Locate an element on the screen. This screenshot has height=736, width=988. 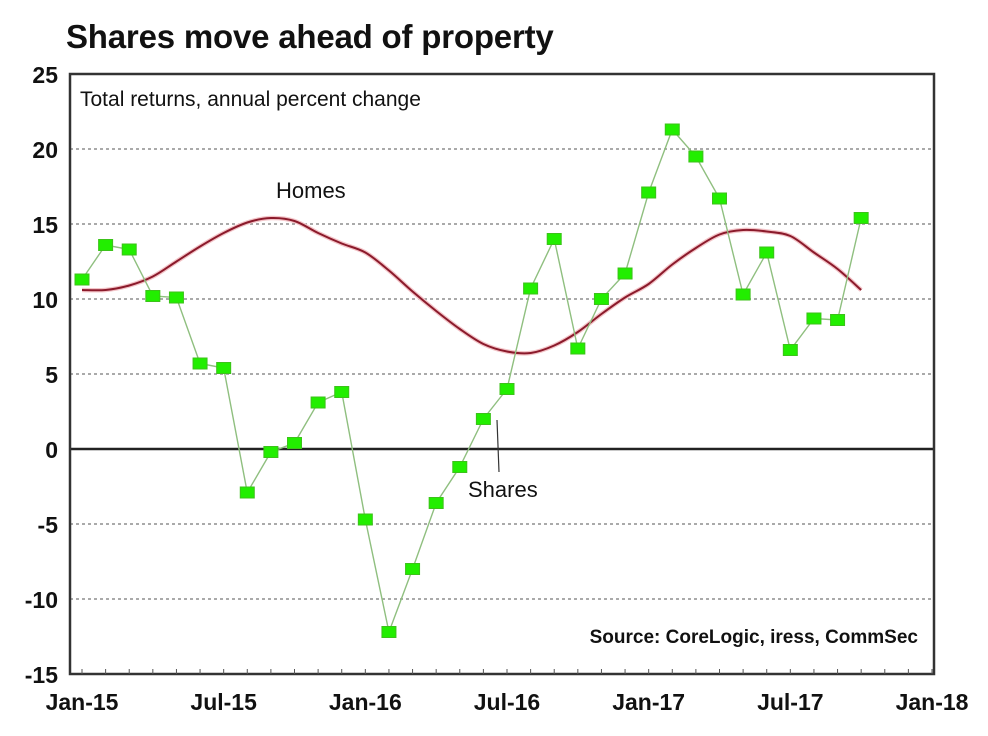
y-tick-label: 25 is located at coordinates (45, 75).